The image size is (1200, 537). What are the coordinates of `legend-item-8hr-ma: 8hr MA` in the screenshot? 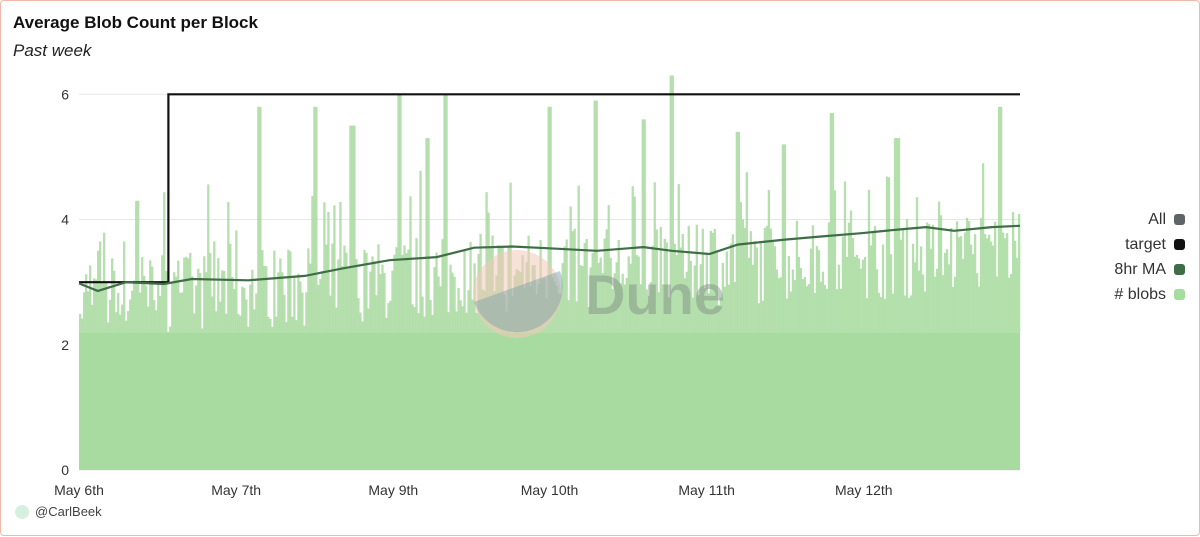 It's located at (1115, 269).